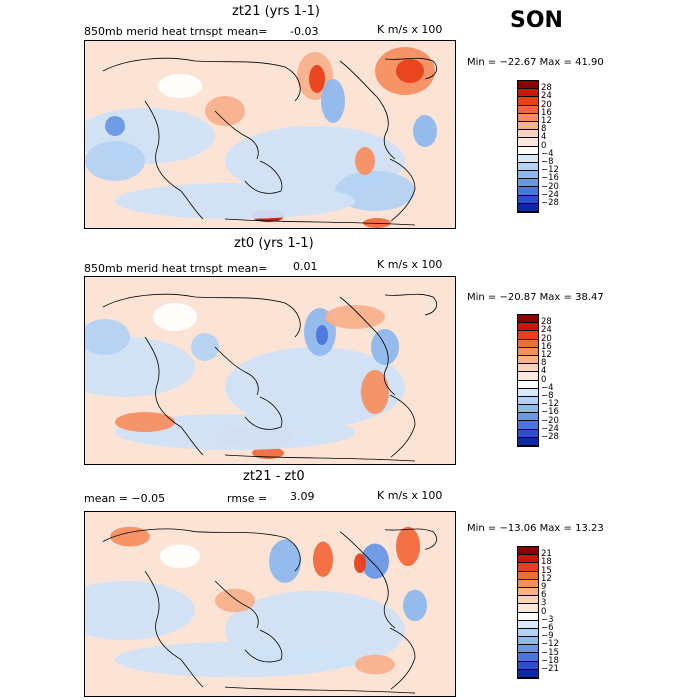 Image resolution: width=700 pixels, height=700 pixels. Describe the element at coordinates (270, 370) in the screenshot. I see `panel-2-map` at that location.